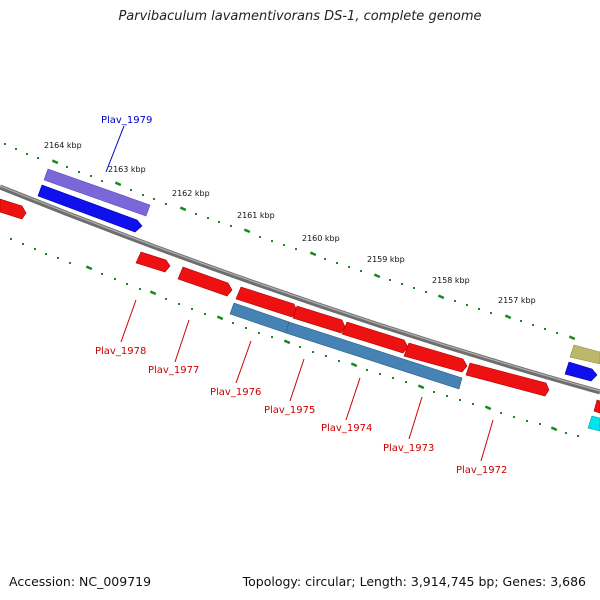  I want to click on feature-red-left, so click(13, 209).